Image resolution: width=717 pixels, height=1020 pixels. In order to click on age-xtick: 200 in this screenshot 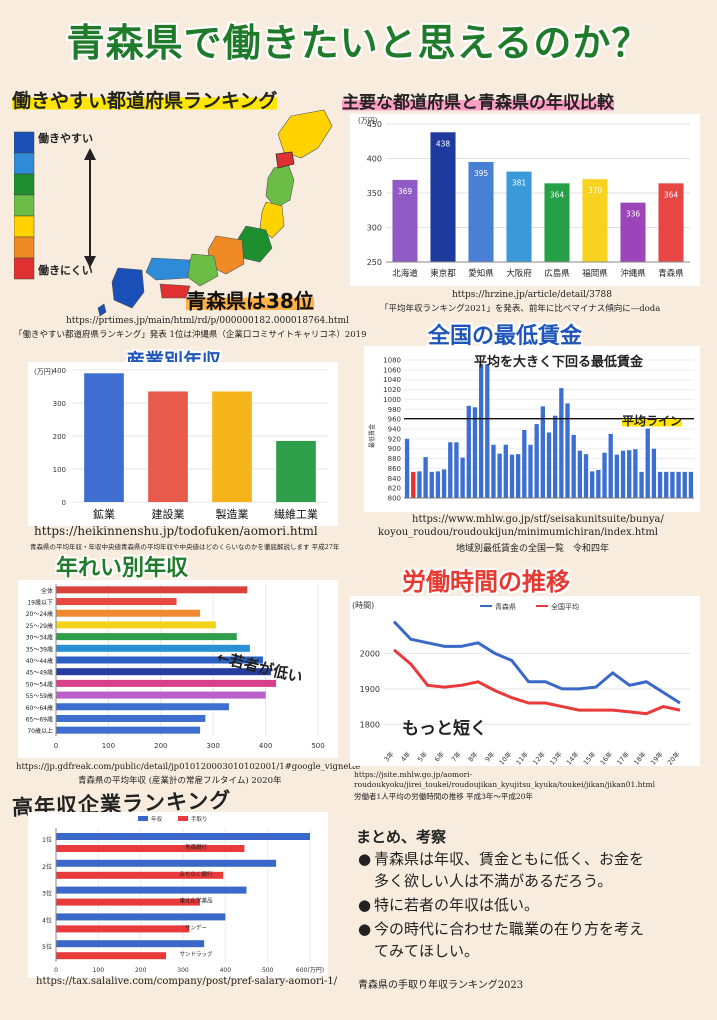, I will do `click(160, 746)`.